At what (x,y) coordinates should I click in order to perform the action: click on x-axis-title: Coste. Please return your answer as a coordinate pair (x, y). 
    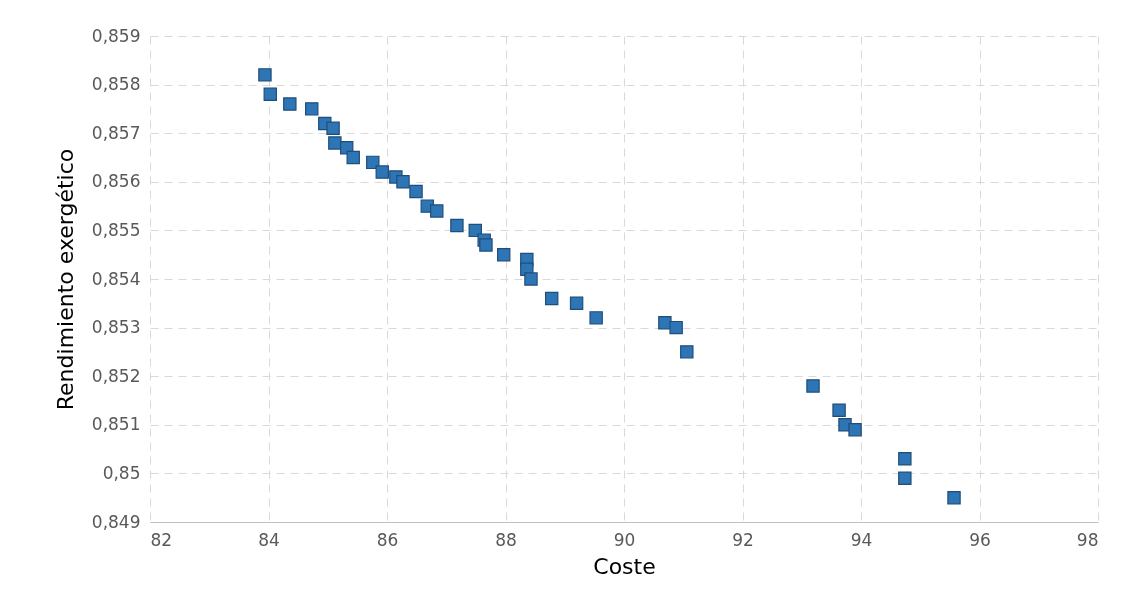
    Looking at the image, I should click on (624, 566).